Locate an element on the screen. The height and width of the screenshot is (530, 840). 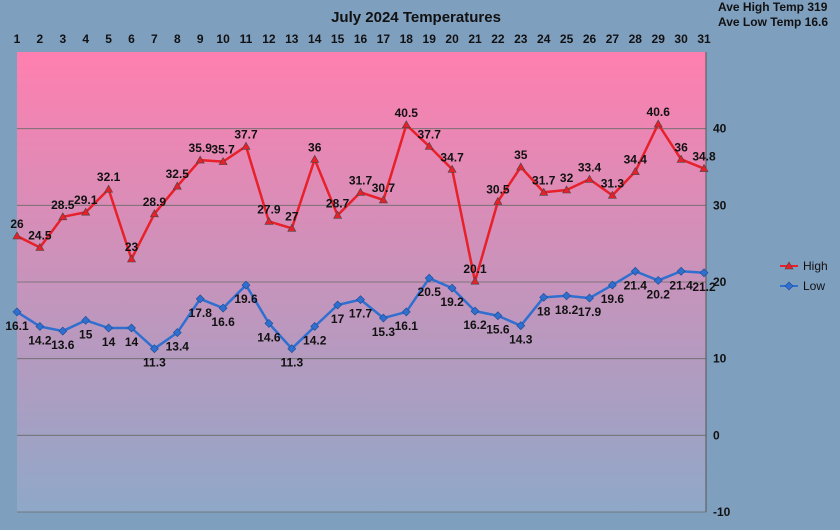
legend-label-low: Low is located at coordinates (814, 286).